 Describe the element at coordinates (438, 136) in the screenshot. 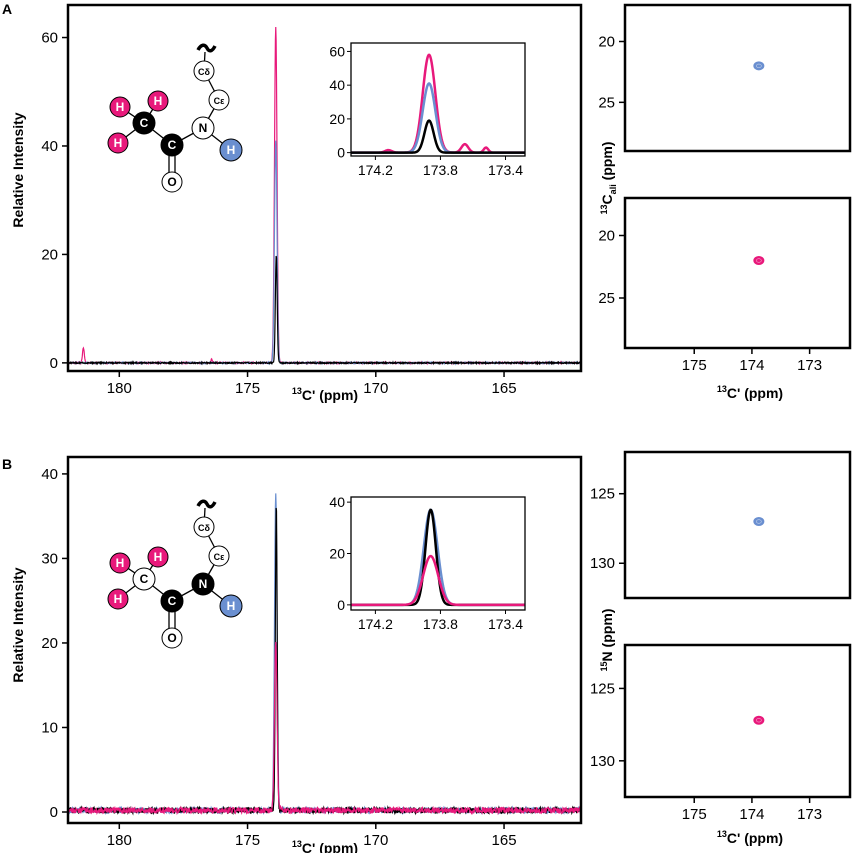

I see `inset-line-black` at that location.